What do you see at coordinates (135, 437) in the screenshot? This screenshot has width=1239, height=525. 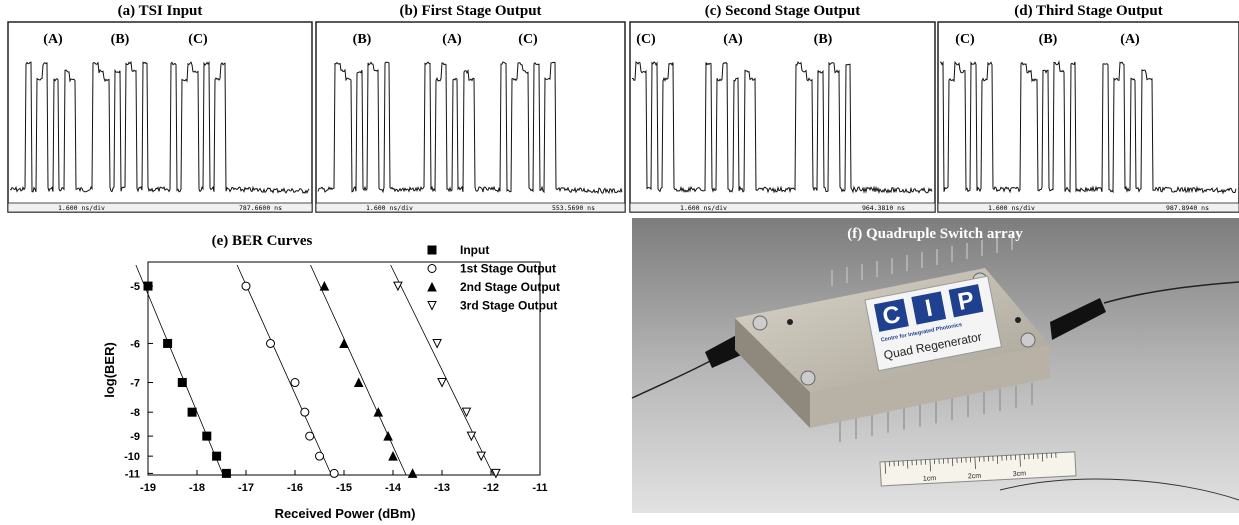 I see `y-tick-label: -9` at bounding box center [135, 437].